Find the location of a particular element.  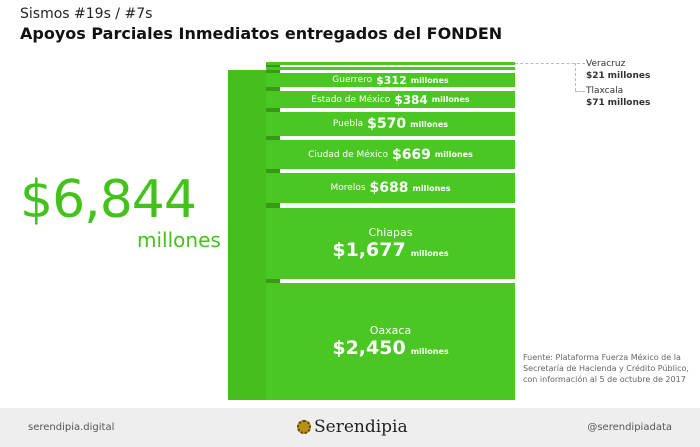

state-amount: $688 is located at coordinates (389, 188).